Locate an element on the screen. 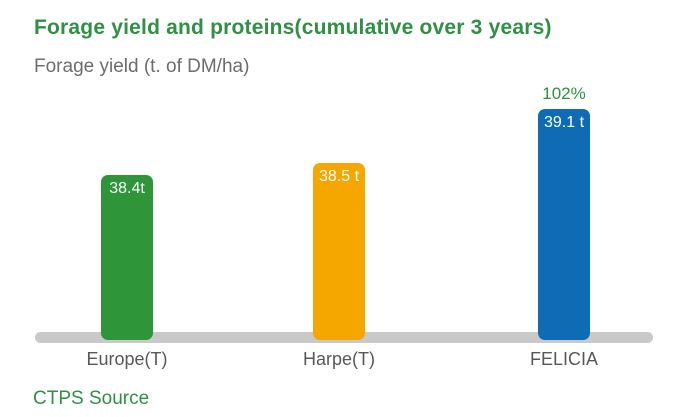 The width and height of the screenshot is (696, 417). category-label-europe: Europe(T) is located at coordinates (127, 359).